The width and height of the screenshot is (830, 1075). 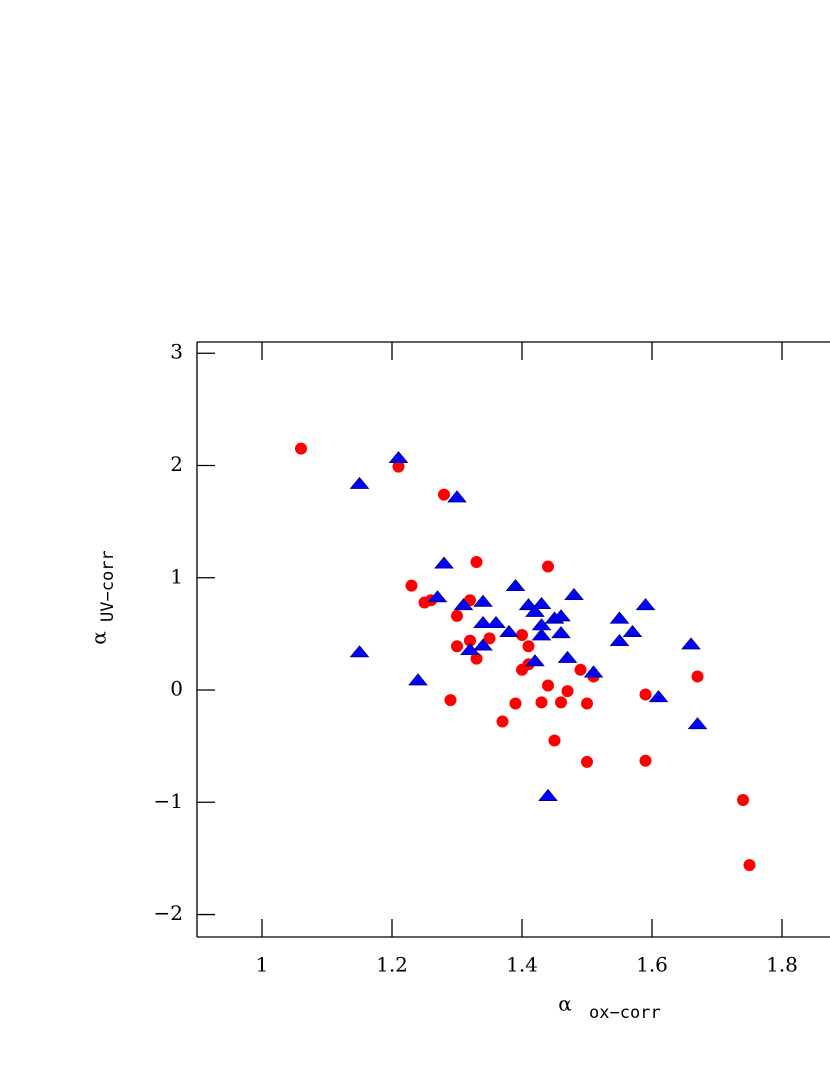 What do you see at coordinates (522, 965) in the screenshot?
I see `x-tick-label: 1.4` at bounding box center [522, 965].